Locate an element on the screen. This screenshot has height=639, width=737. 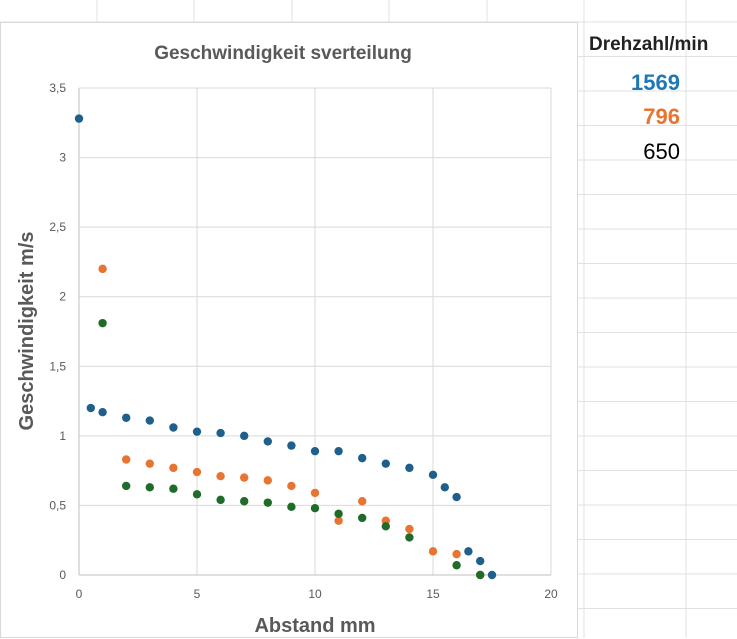
x-axis-label: Abstand mm is located at coordinates (314, 626).